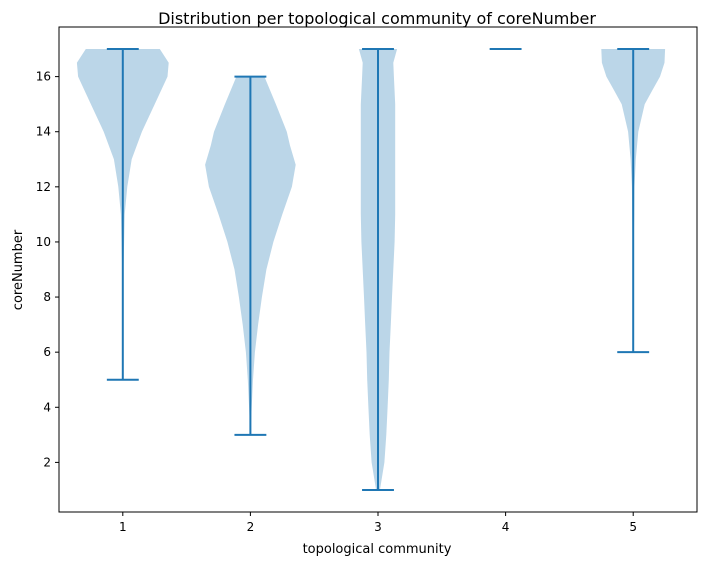 Image resolution: width=707 pixels, height=565 pixels. I want to click on x-axis: 1 2 3 4 5, so click(378, 523).